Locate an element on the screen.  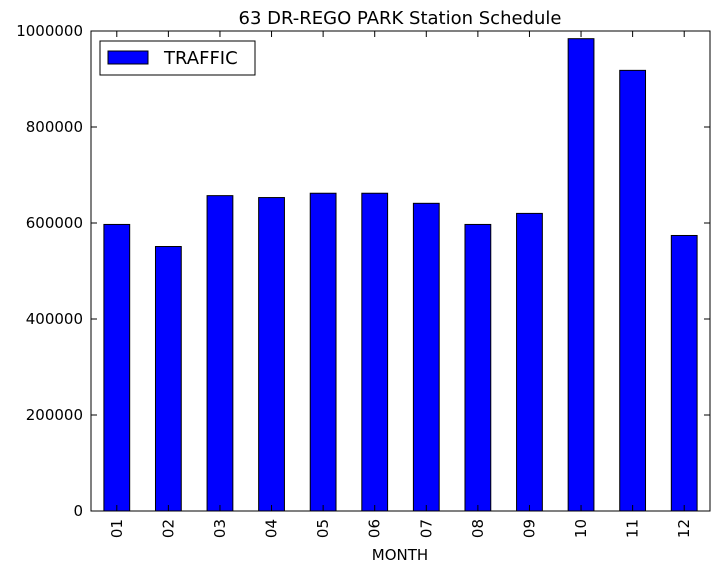
y-tick-label: 800000 is located at coordinates (54, 127).